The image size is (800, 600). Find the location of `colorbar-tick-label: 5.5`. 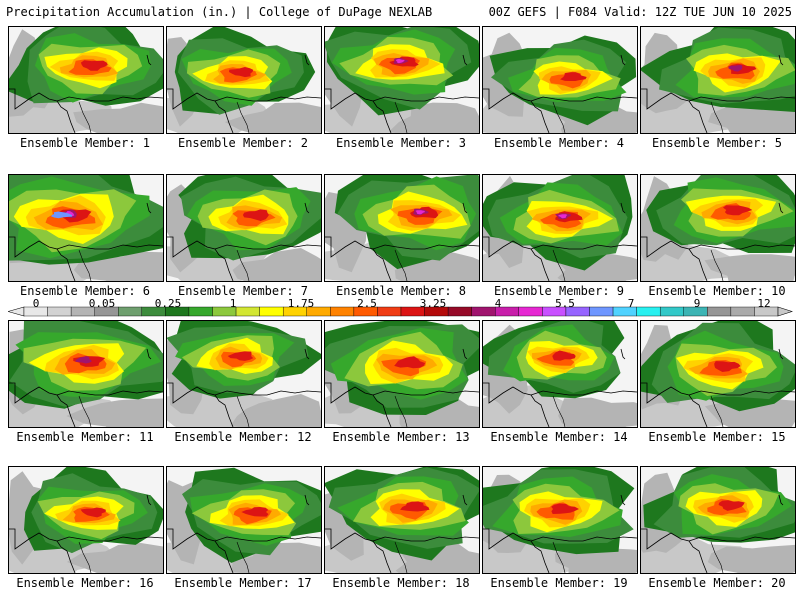

colorbar-tick-label: 5.5 is located at coordinates (565, 303).